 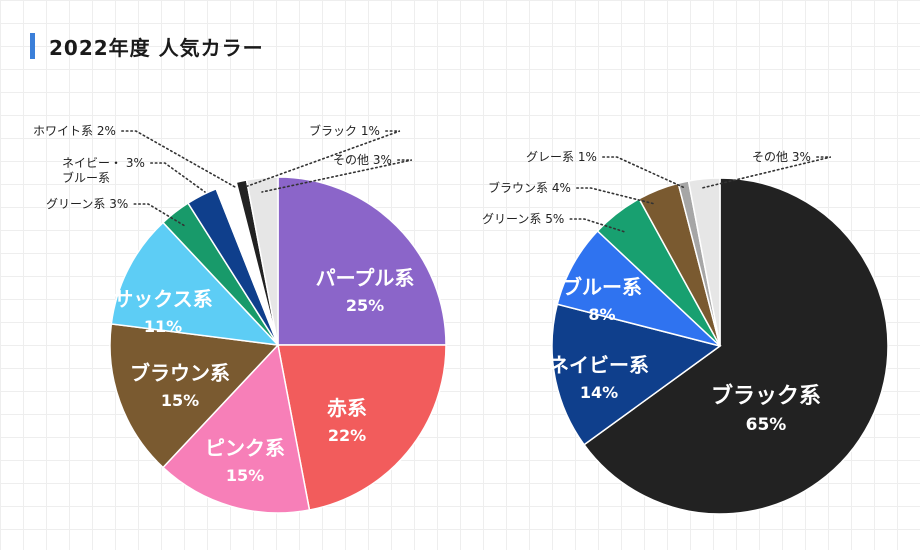 What do you see at coordinates (344, 130) in the screenshot?
I see `slice-callout-label: ブラック 1%` at bounding box center [344, 130].